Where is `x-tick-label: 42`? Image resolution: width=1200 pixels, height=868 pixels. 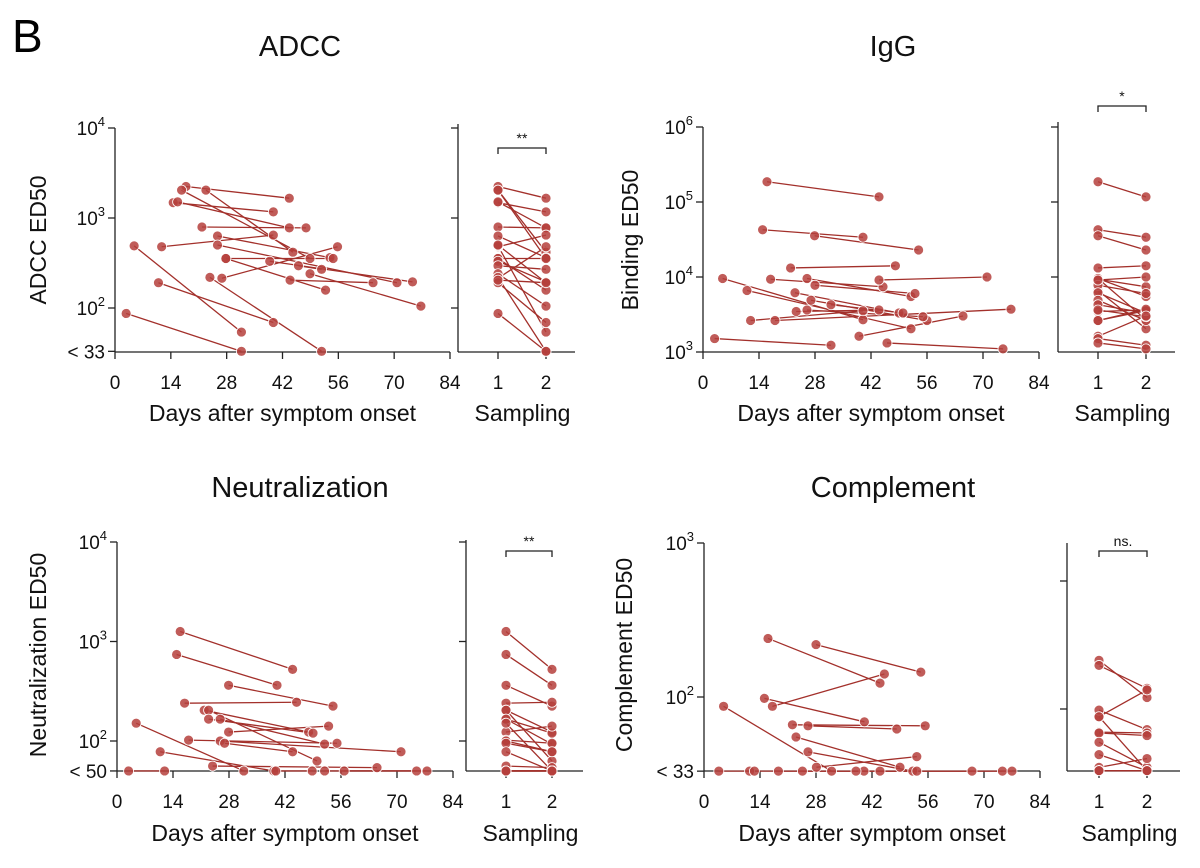
x-tick-label: 42 is located at coordinates (284, 802).